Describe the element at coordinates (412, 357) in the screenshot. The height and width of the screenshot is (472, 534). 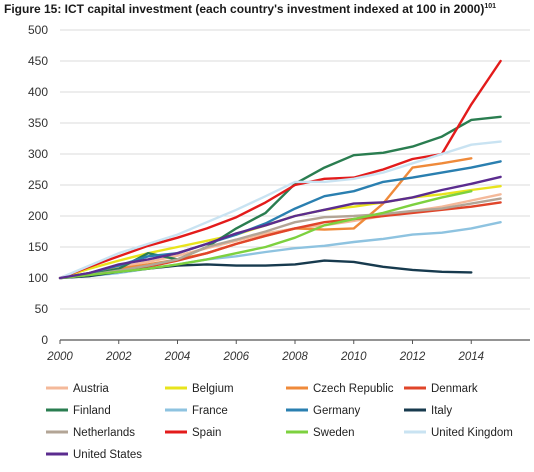
I see `x-tick-label: 2012` at that location.